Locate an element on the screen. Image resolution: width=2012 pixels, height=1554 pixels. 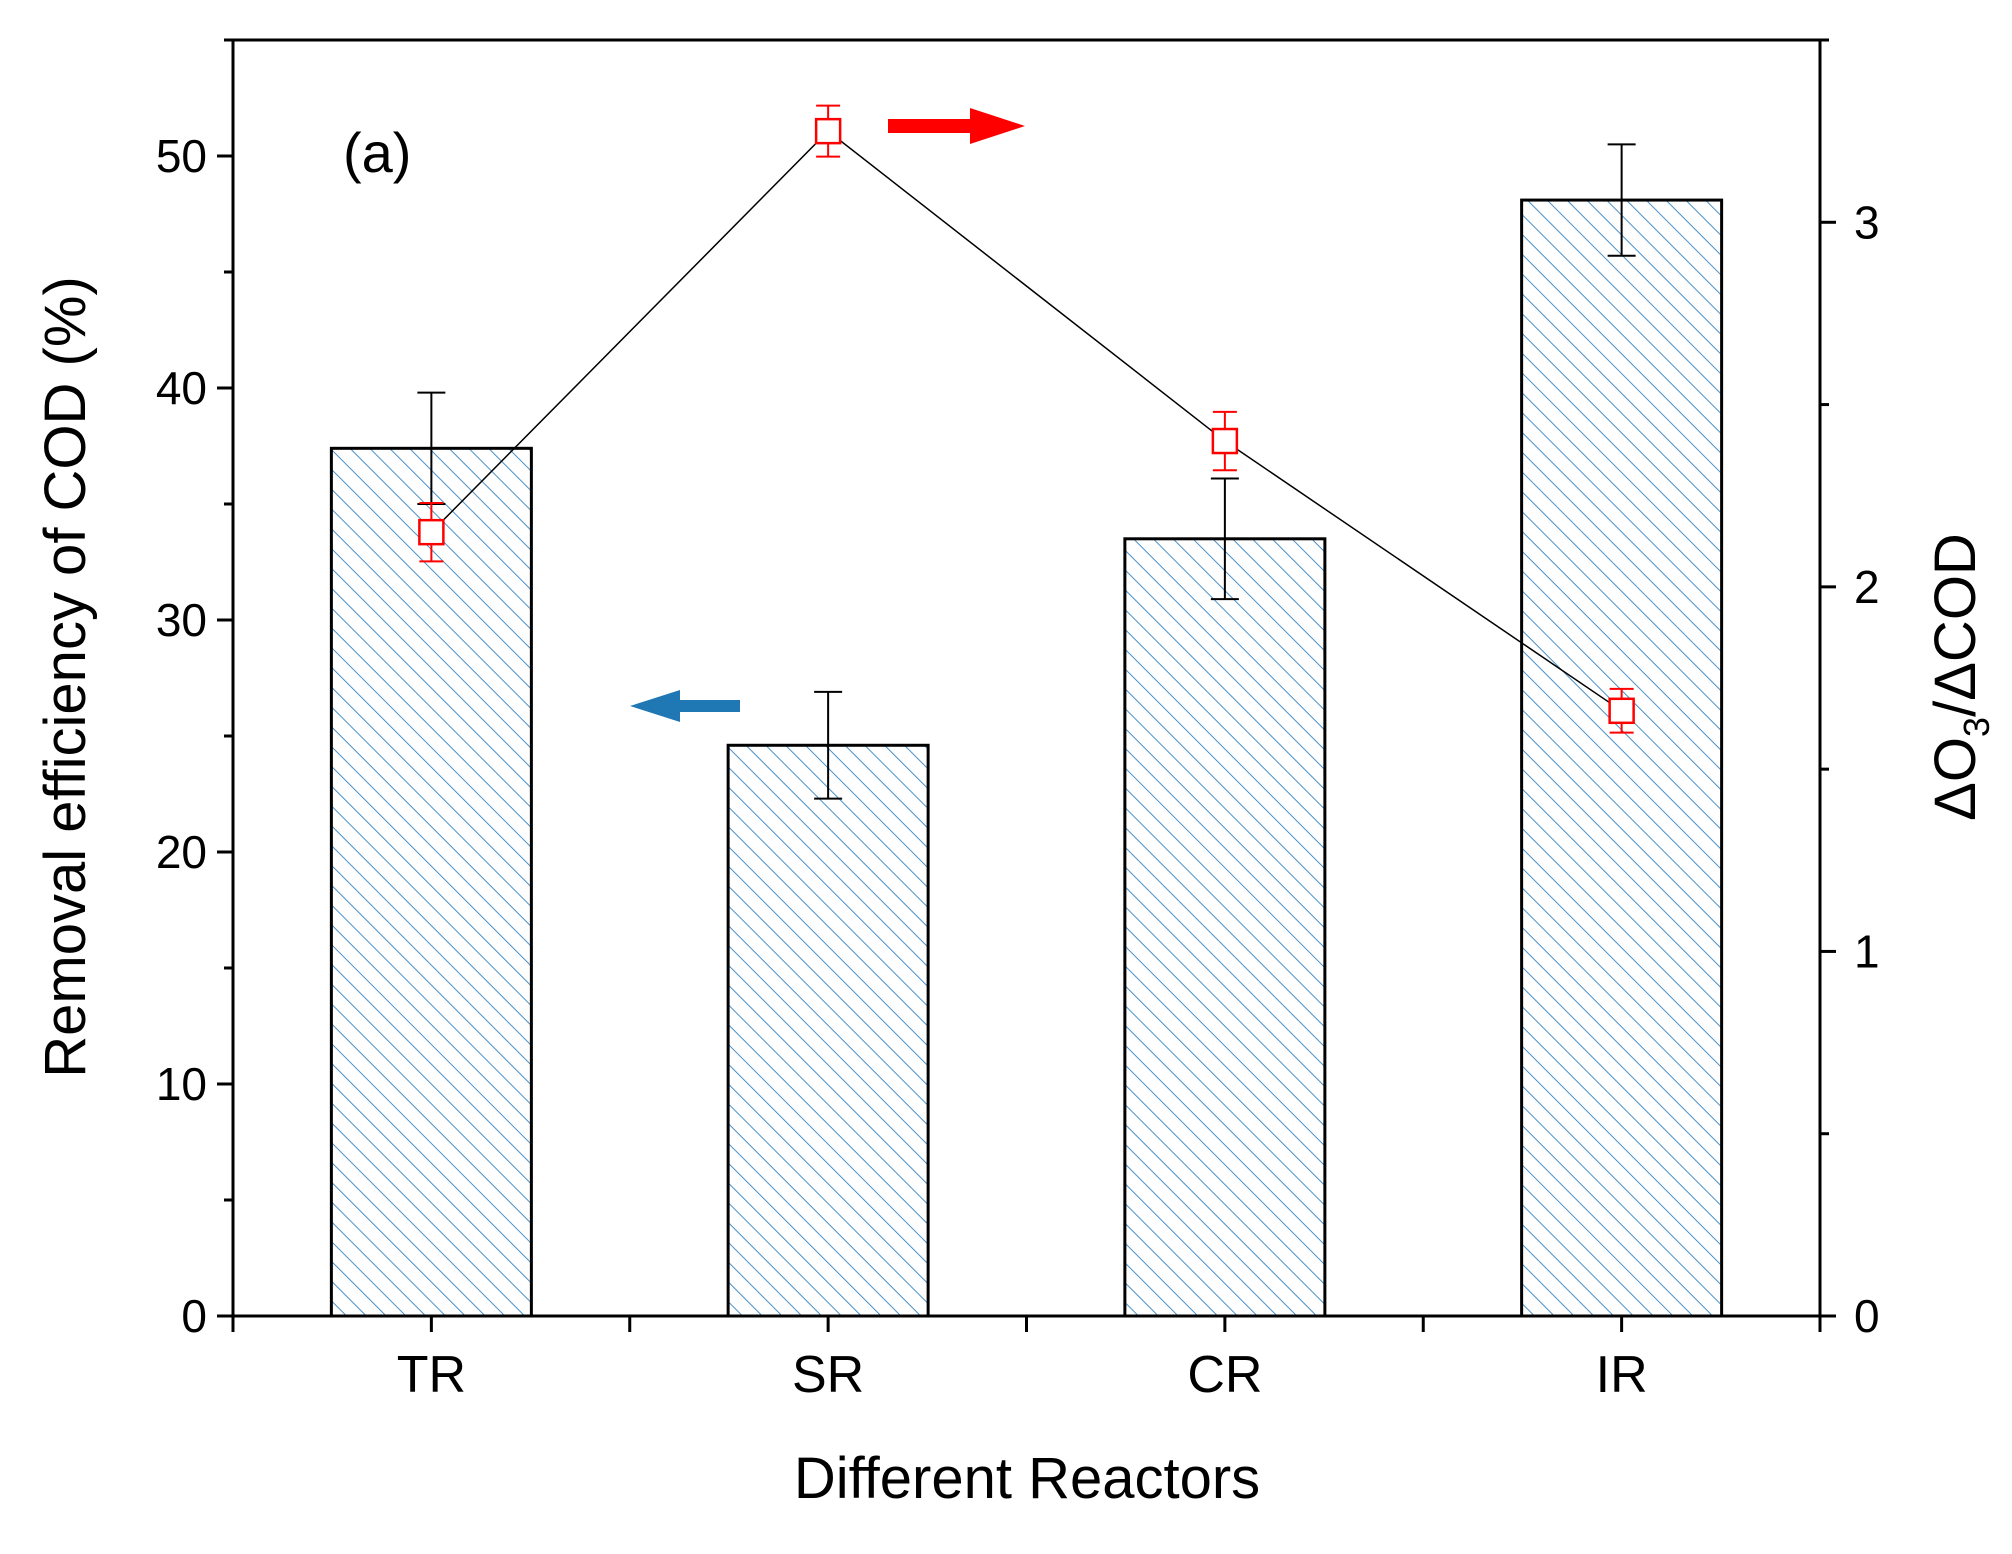
left-tick-label: 0 is located at coordinates (194, 1316).